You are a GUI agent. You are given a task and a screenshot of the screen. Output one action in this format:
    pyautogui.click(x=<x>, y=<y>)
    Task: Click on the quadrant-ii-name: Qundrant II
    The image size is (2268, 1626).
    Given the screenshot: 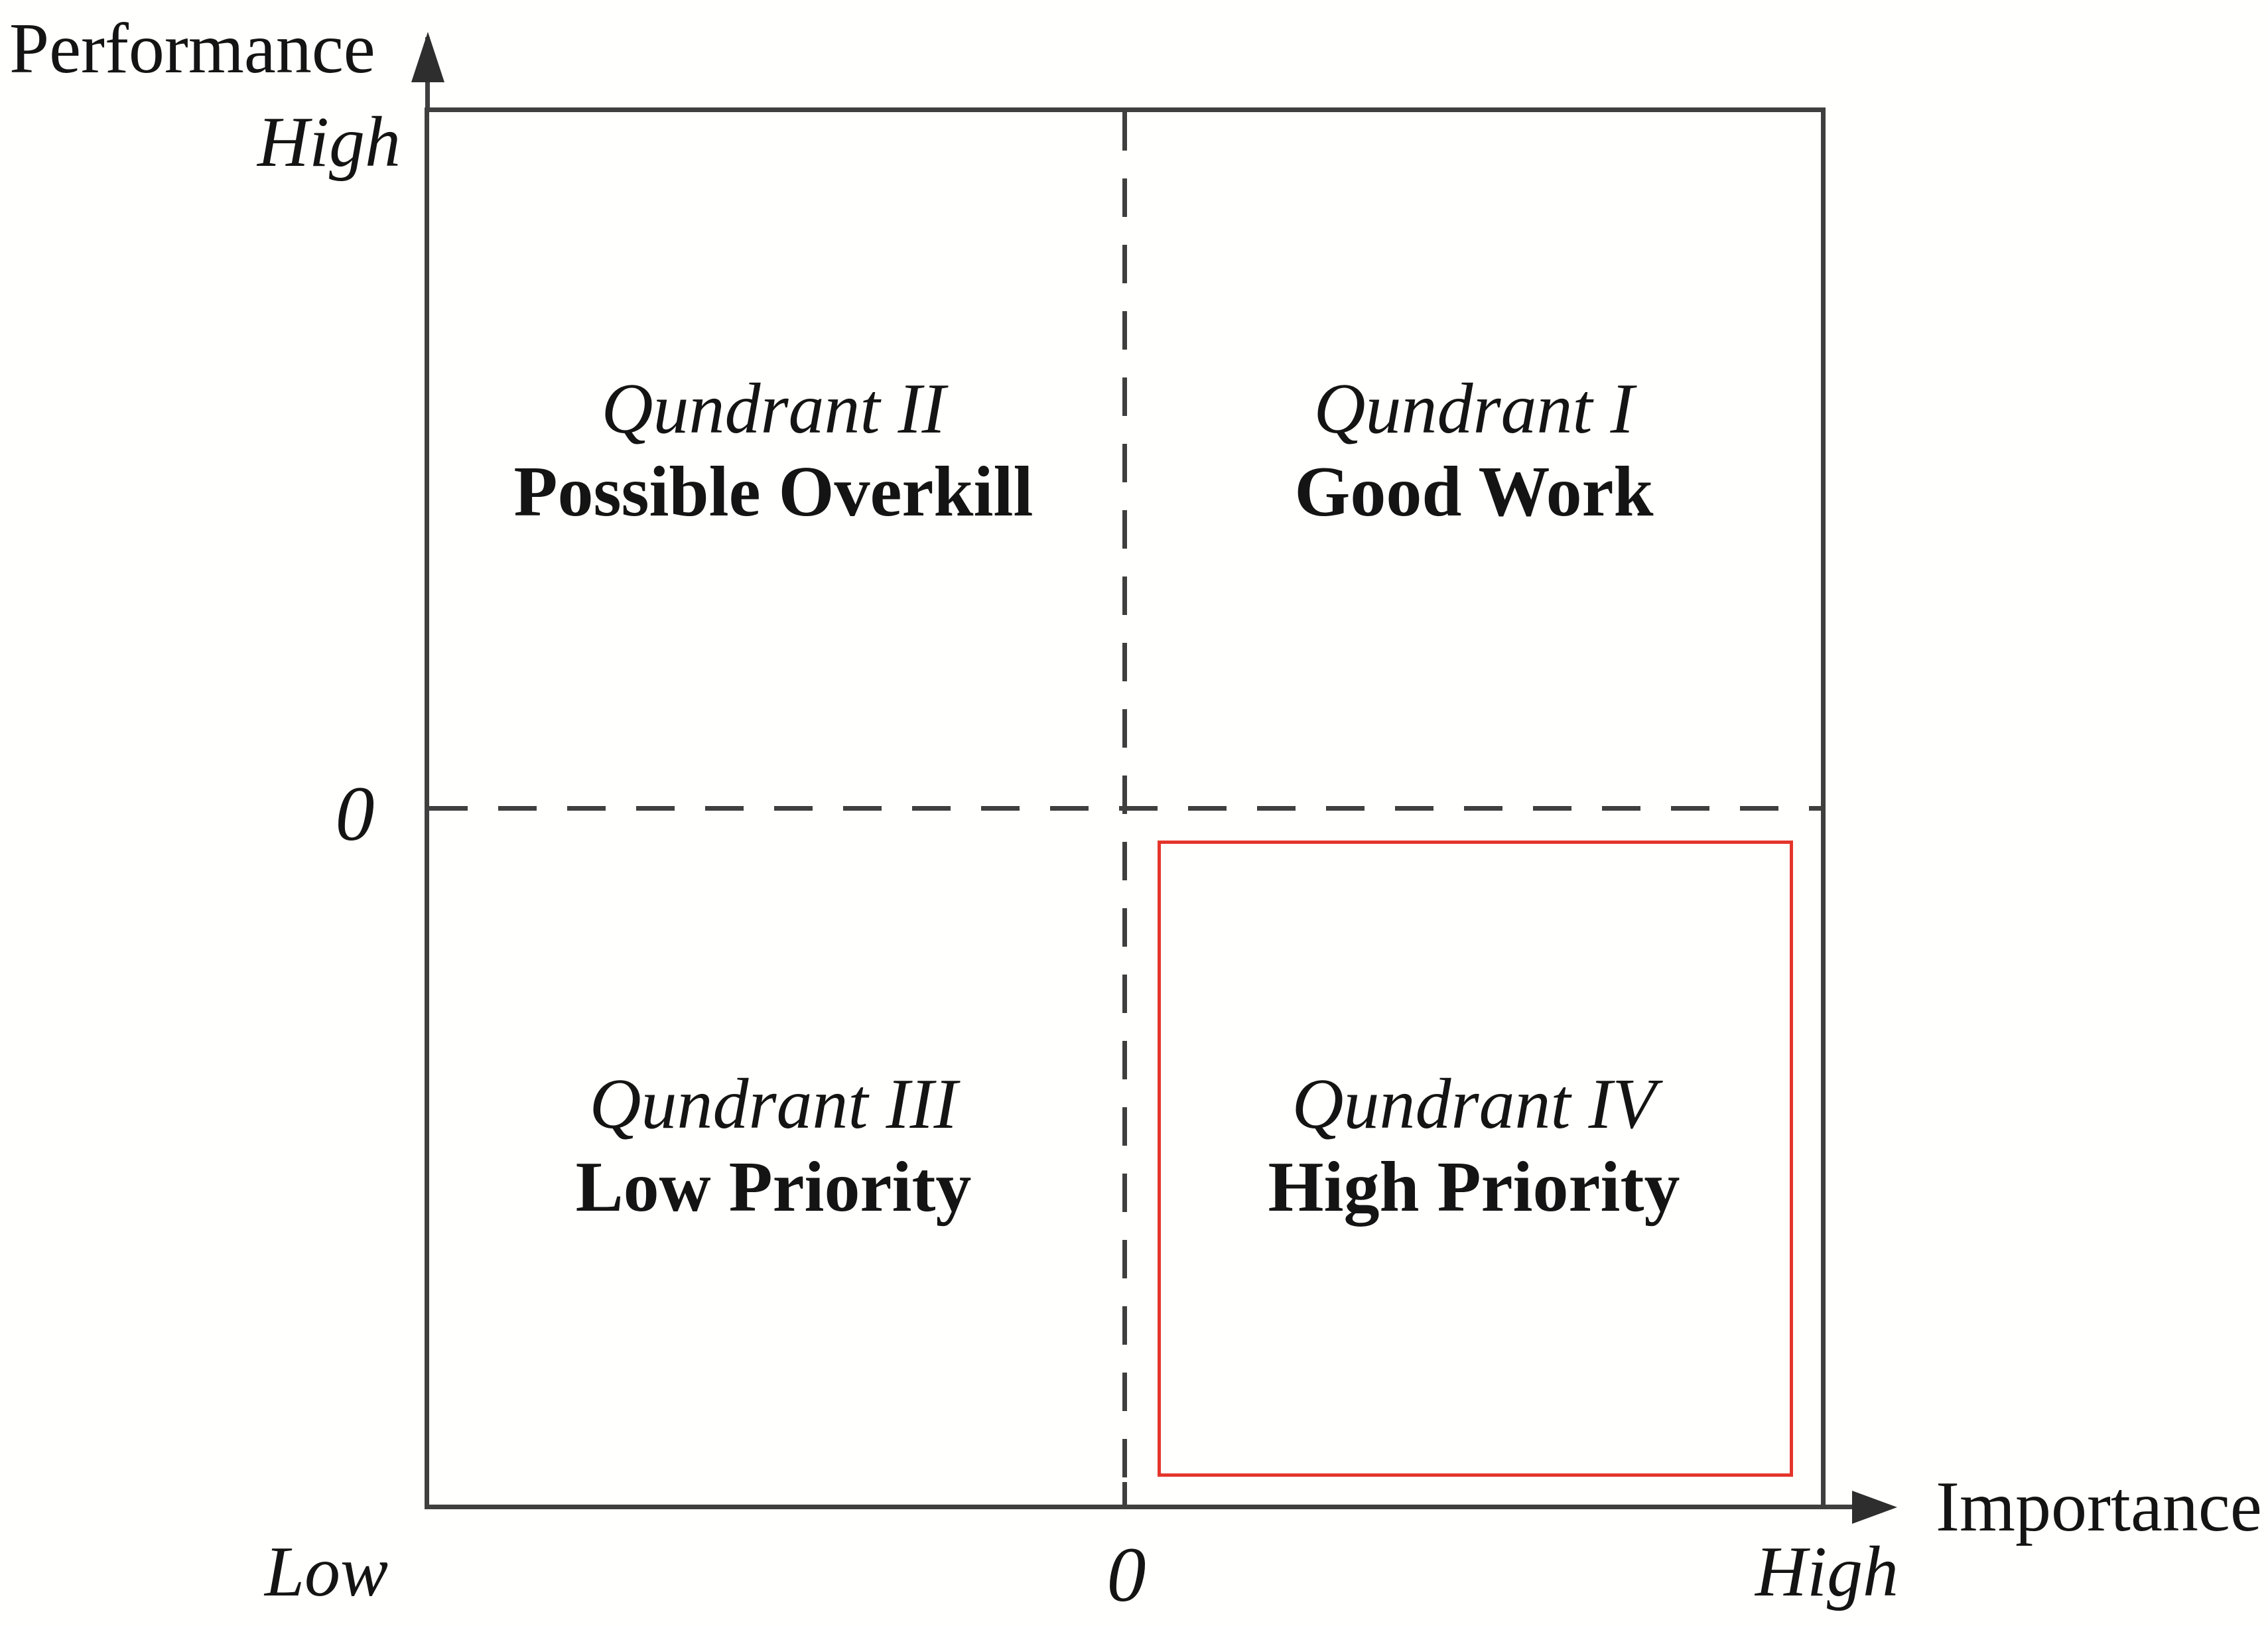 What is the action you would take?
    pyautogui.click(x=774, y=409)
    